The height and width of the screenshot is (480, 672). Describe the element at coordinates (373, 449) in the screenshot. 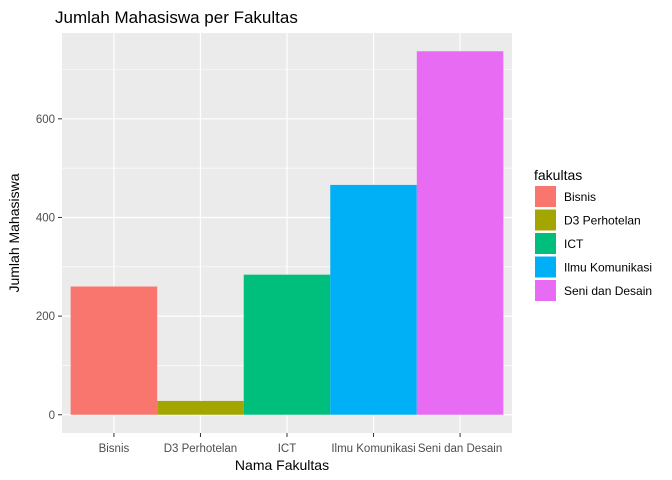

I see `x-tick-label: Ilmu Komunikasi` at that location.